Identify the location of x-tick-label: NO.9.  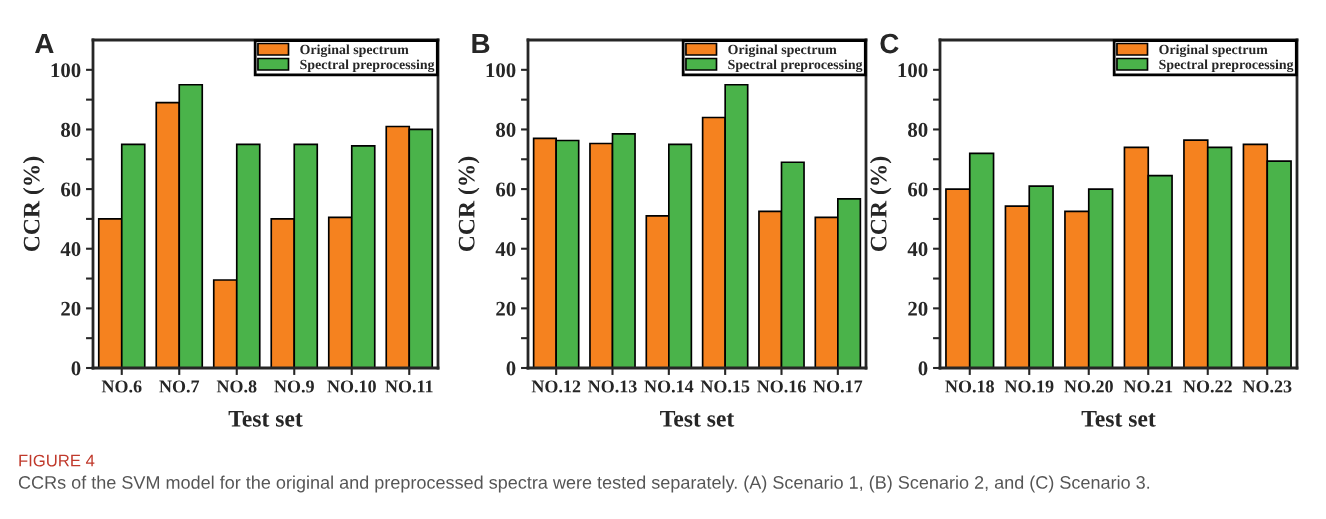
(294, 386).